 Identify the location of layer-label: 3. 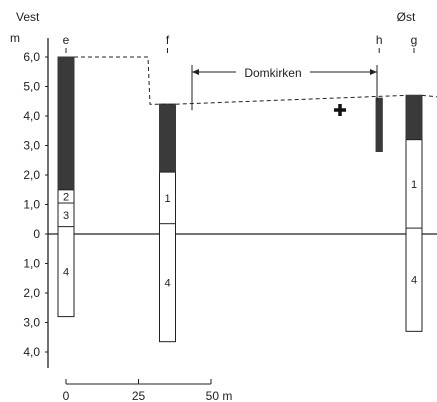
(66, 216).